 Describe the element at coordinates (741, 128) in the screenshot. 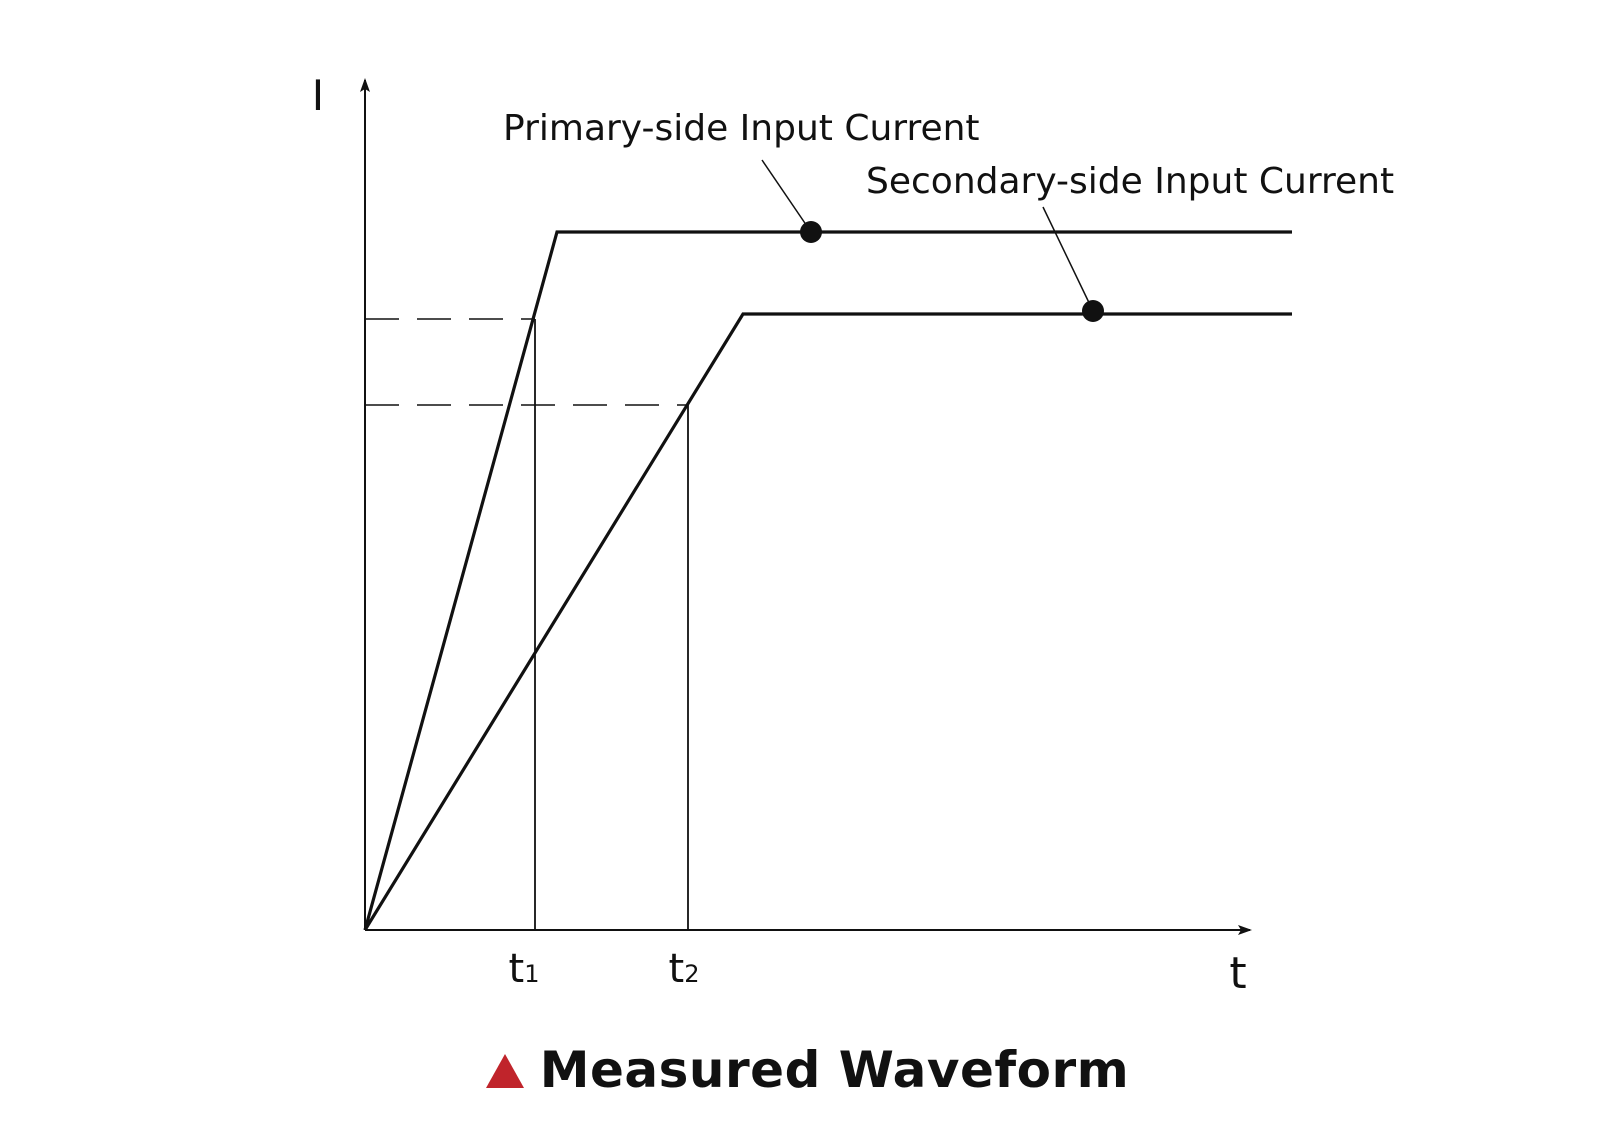

I see `primary-current-label: Primary-side Input Current` at that location.